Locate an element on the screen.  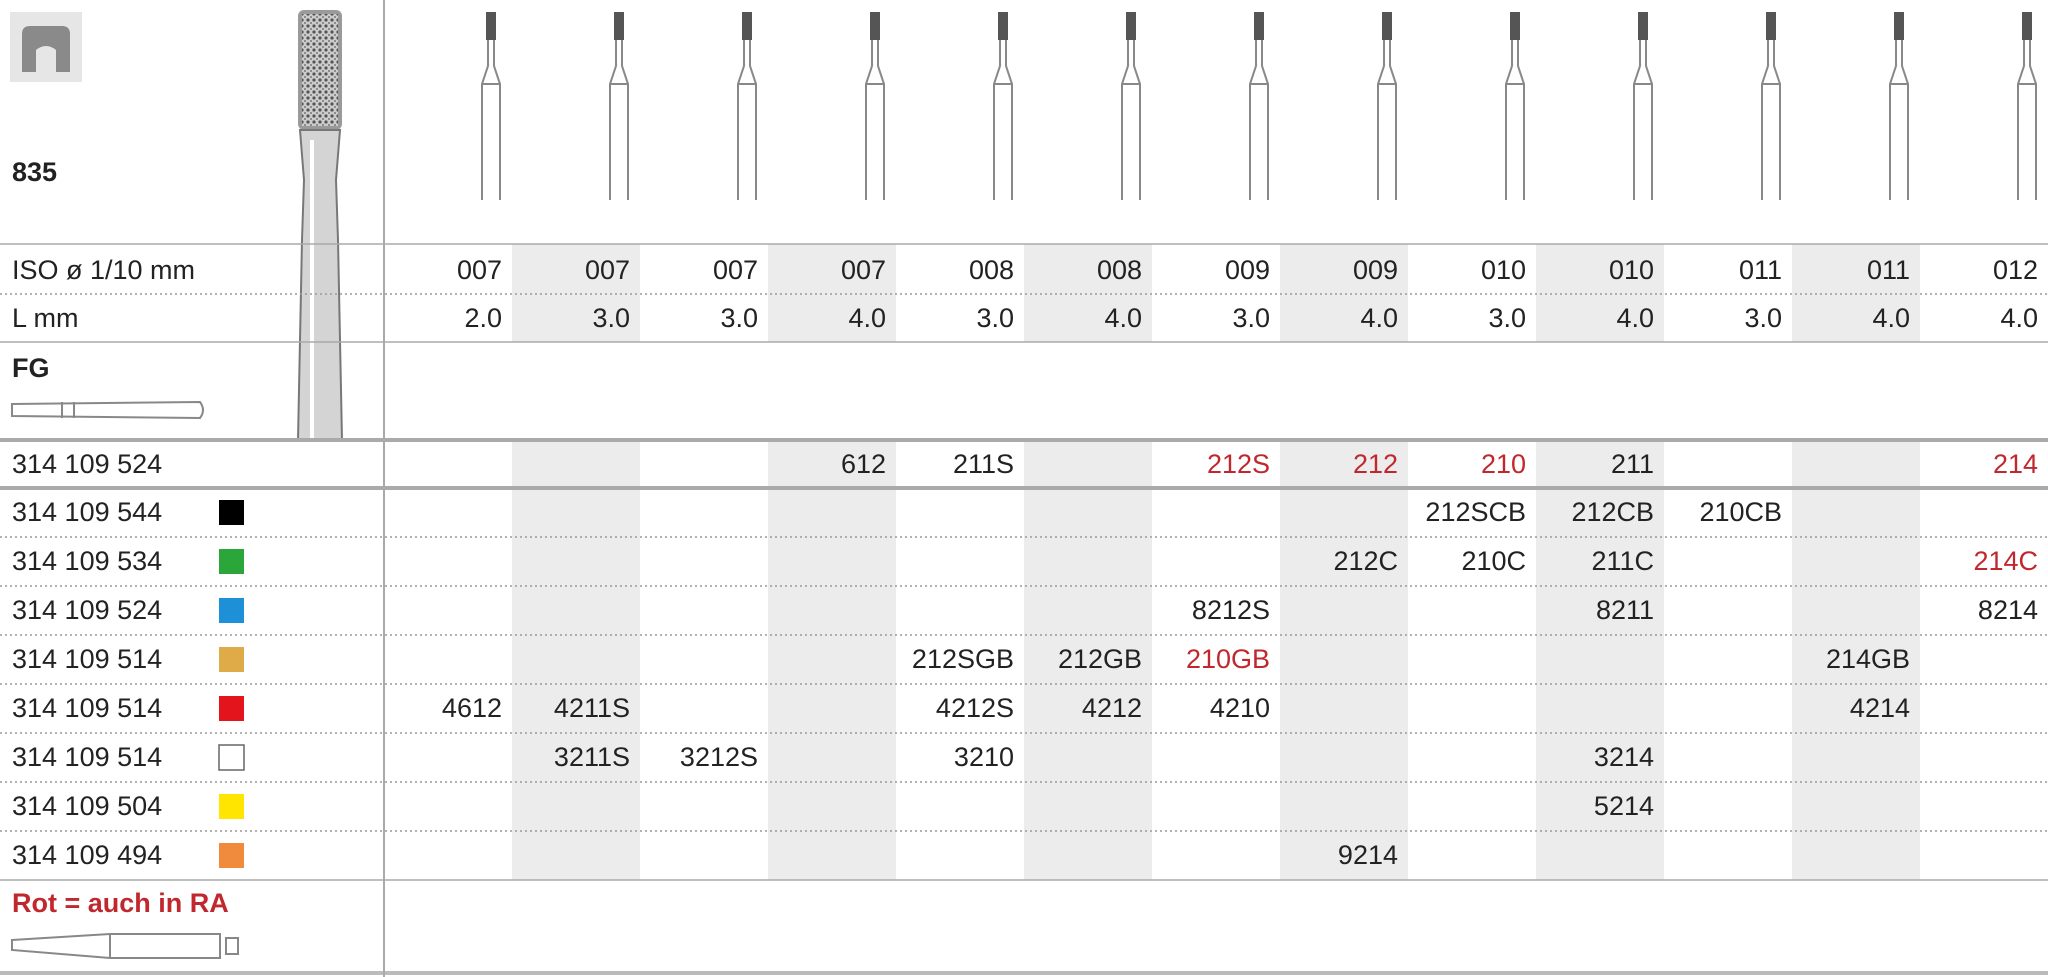
article-number: 8211 is located at coordinates (1625, 610).